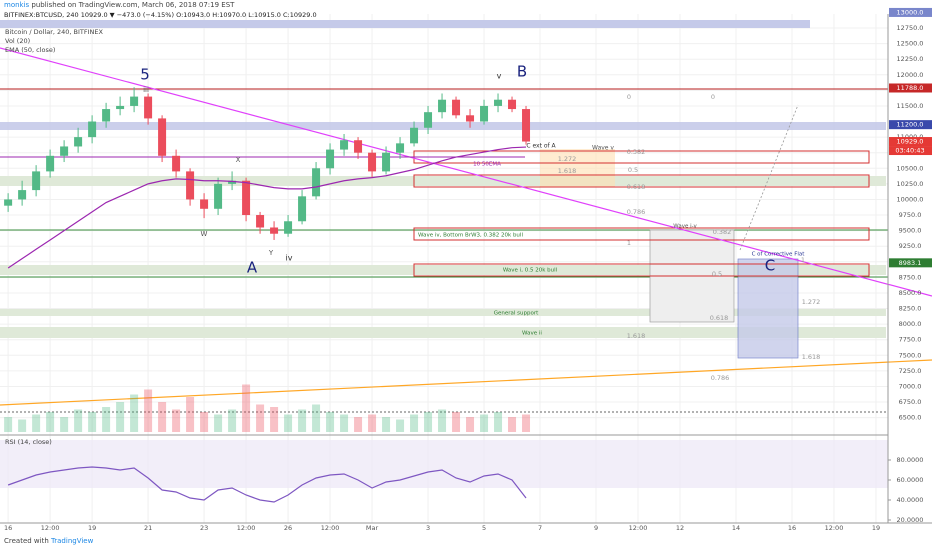 The height and width of the screenshot is (550, 932). Describe the element at coordinates (252, 268) in the screenshot. I see `annotation: A` at that location.